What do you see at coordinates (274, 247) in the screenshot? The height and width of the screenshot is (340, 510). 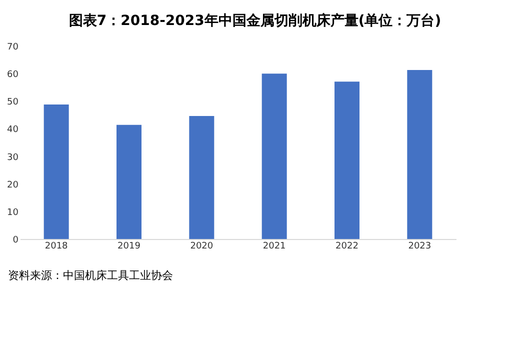 I see `x-tick-label: 2021` at bounding box center [274, 247].